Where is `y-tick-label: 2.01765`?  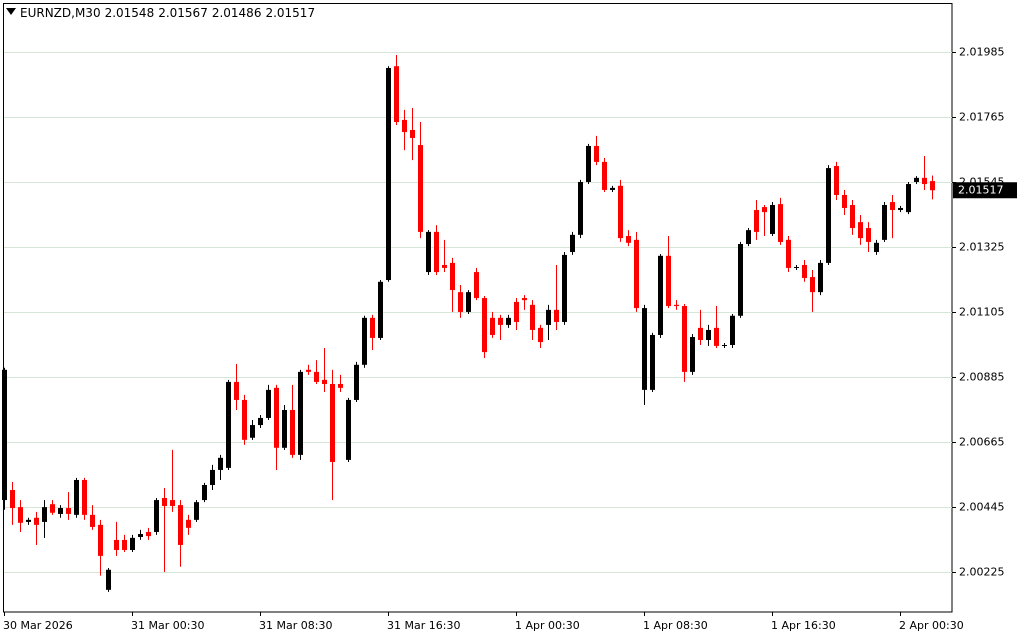 y-tick-label: 2.01765 is located at coordinates (982, 117).